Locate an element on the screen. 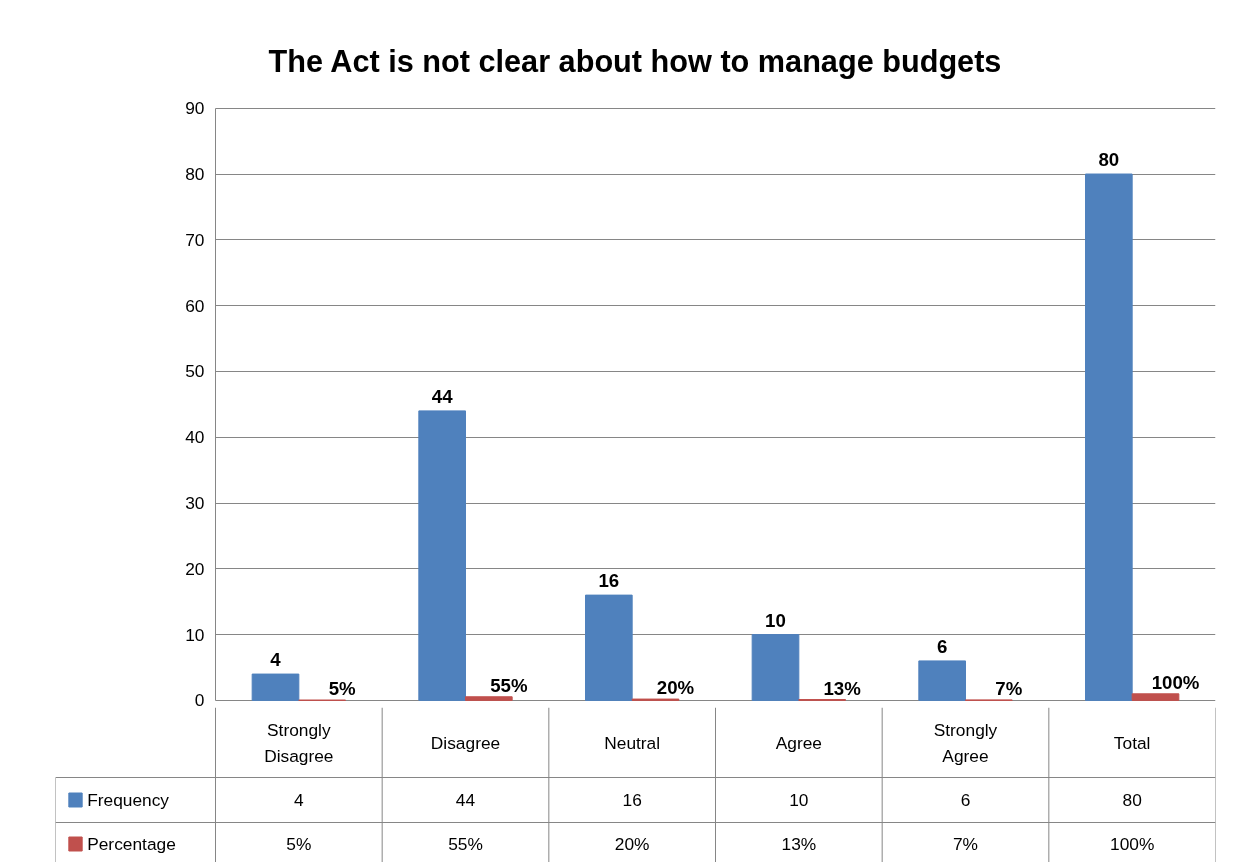 The height and width of the screenshot is (862, 1239). y-tick-label: 40 is located at coordinates (195, 437).